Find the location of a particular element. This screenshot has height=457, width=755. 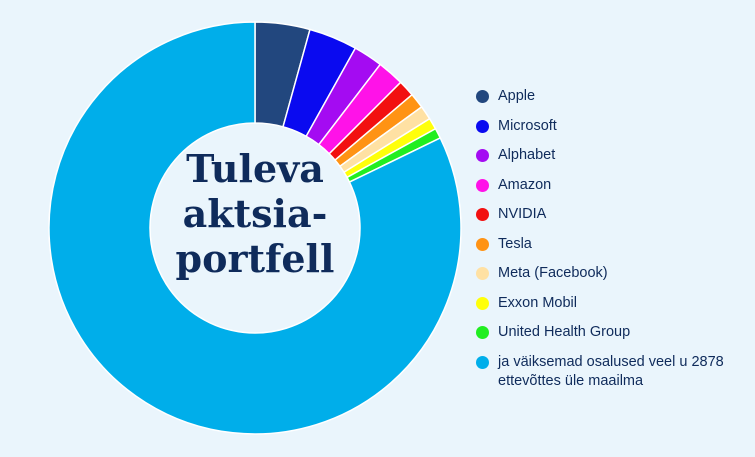

legend-item: Meta (Facebook) is located at coordinates (600, 279).